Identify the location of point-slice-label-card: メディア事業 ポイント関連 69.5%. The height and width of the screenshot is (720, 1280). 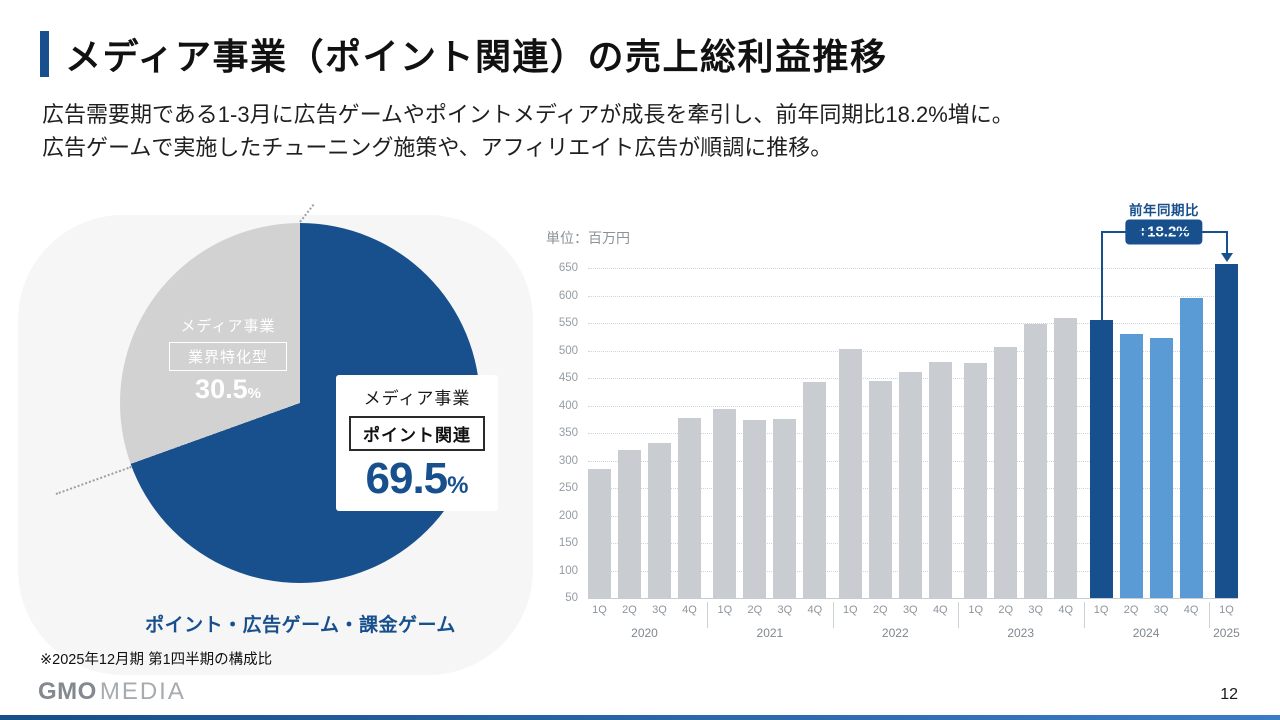
(417, 443).